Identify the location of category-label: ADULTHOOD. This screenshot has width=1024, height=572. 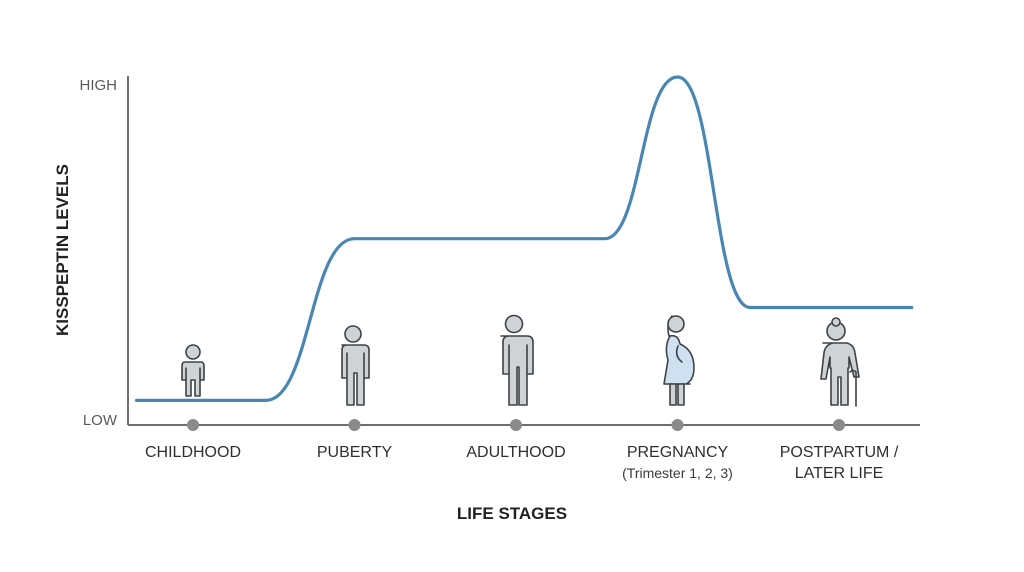
(515, 452).